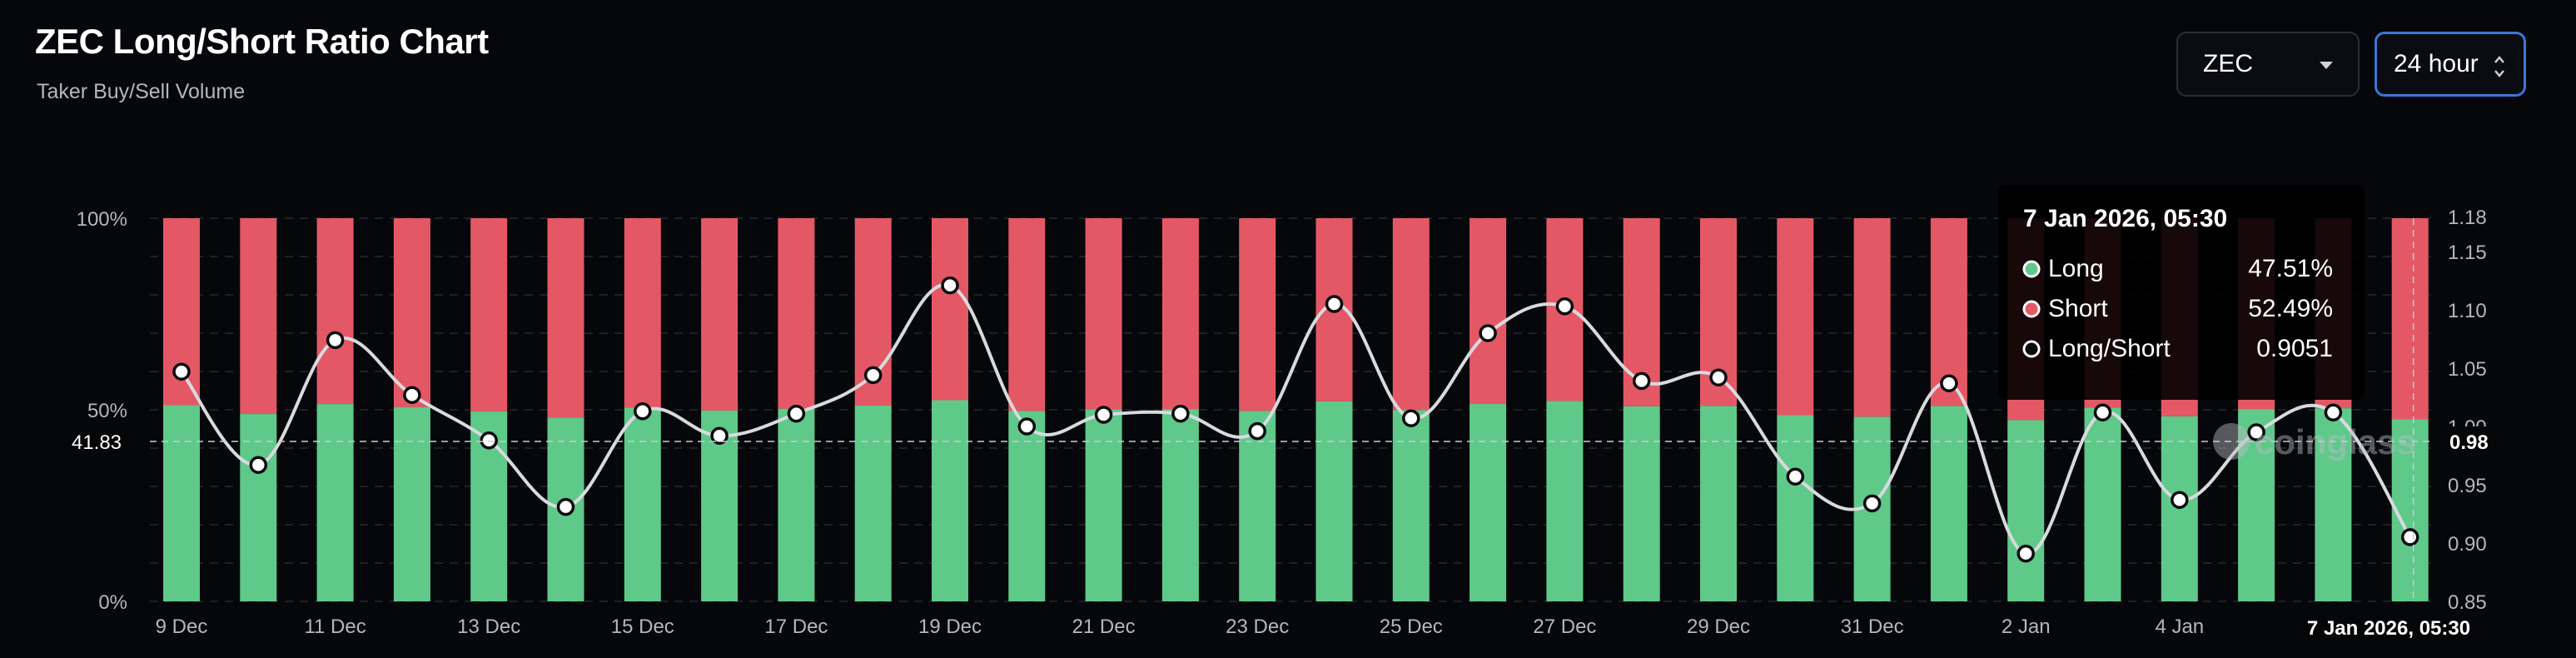  Describe the element at coordinates (2326, 65) in the screenshot. I see `chevron-down-icon` at that location.